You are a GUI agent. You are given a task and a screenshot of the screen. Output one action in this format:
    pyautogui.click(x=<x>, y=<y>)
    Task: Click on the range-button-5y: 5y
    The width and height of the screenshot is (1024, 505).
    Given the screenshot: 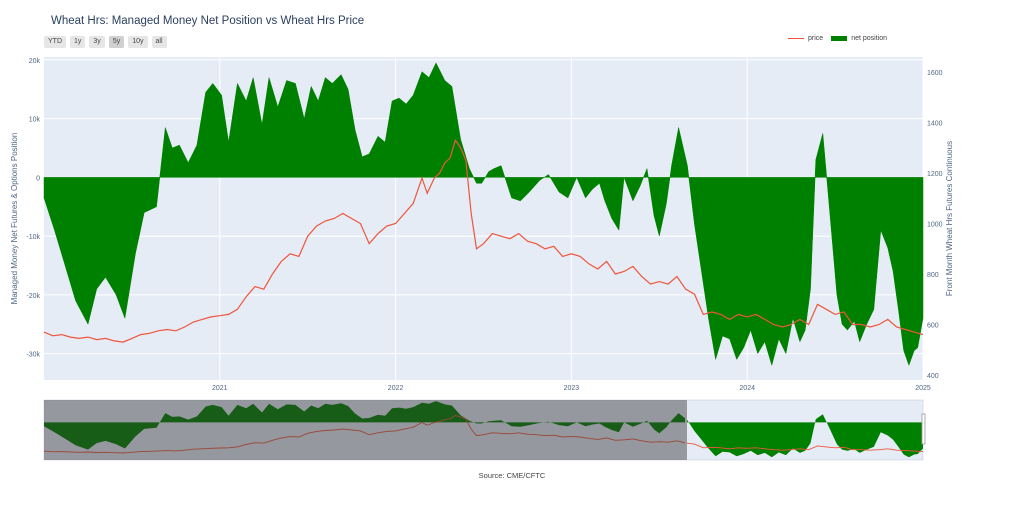 What is the action you would take?
    pyautogui.click(x=116, y=42)
    